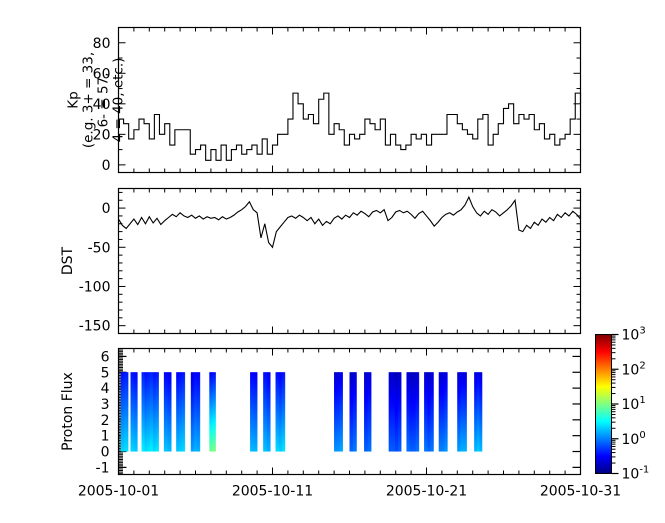  I want to click on kp-data-line, so click(350, 126).